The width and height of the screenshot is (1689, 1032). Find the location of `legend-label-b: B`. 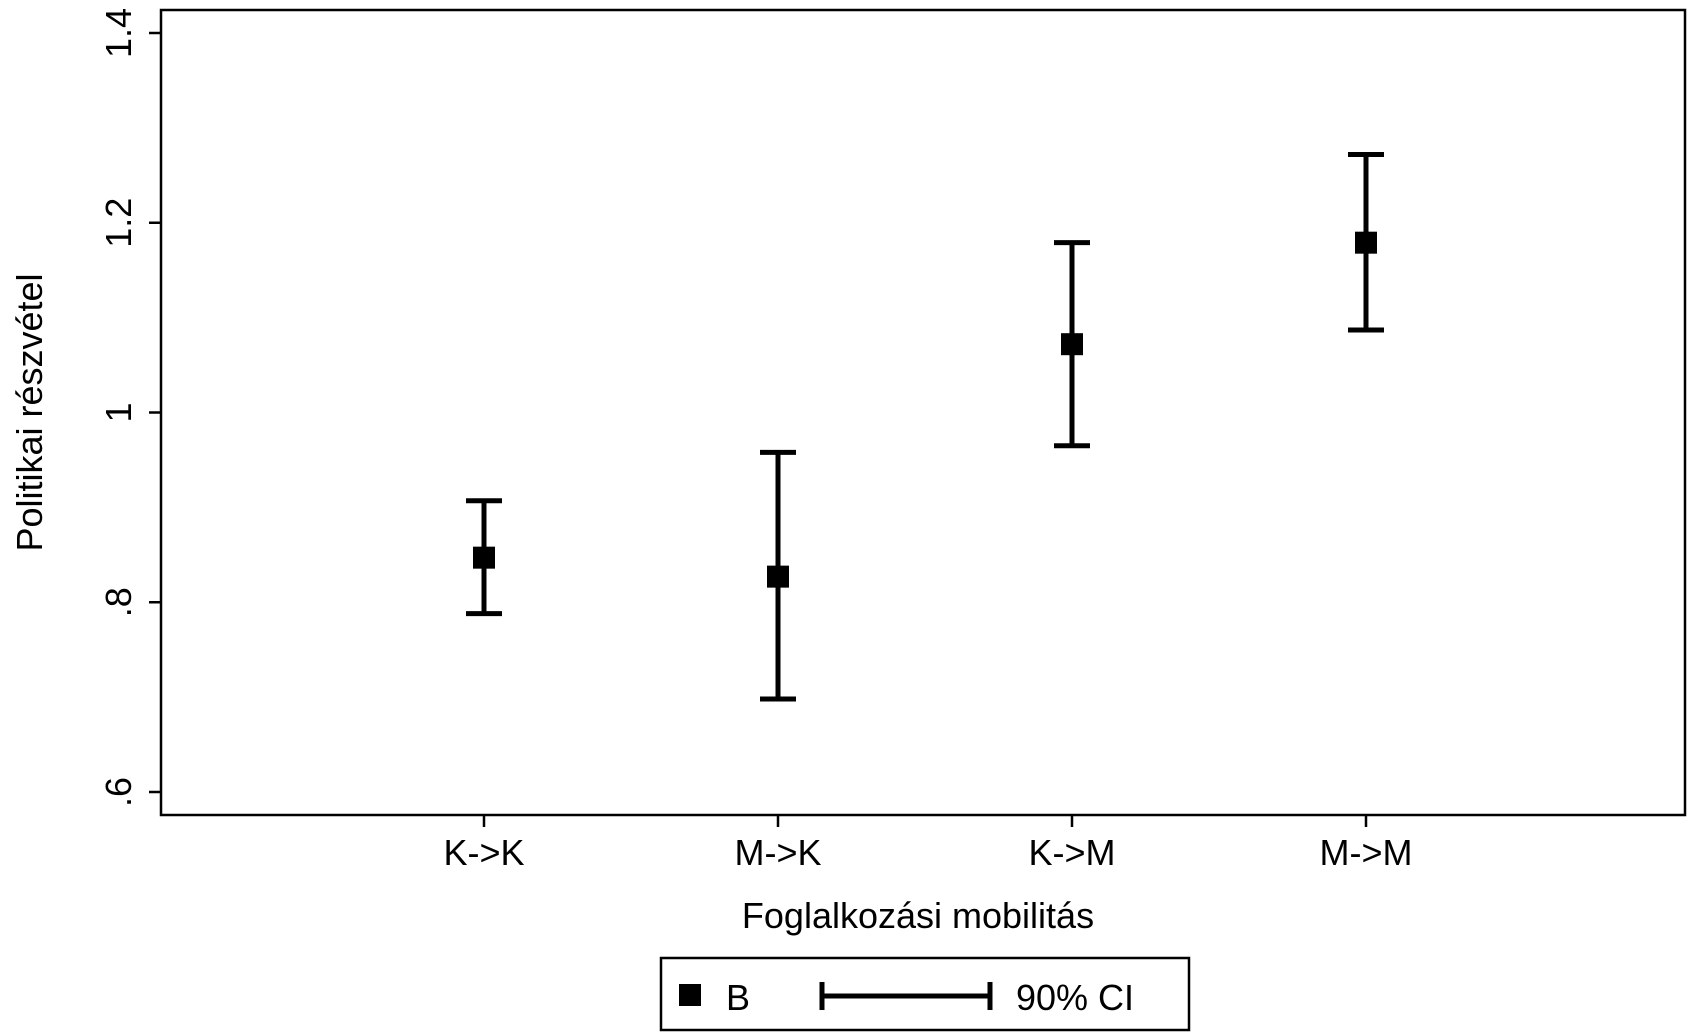

legend-label-b: B is located at coordinates (738, 997).